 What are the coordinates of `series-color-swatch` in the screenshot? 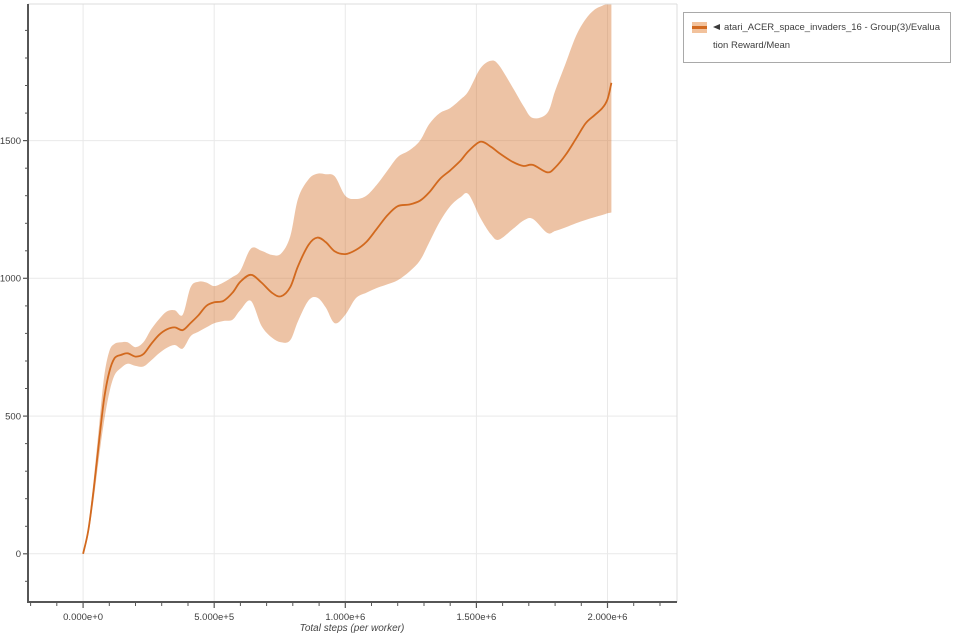 It's located at (699, 27).